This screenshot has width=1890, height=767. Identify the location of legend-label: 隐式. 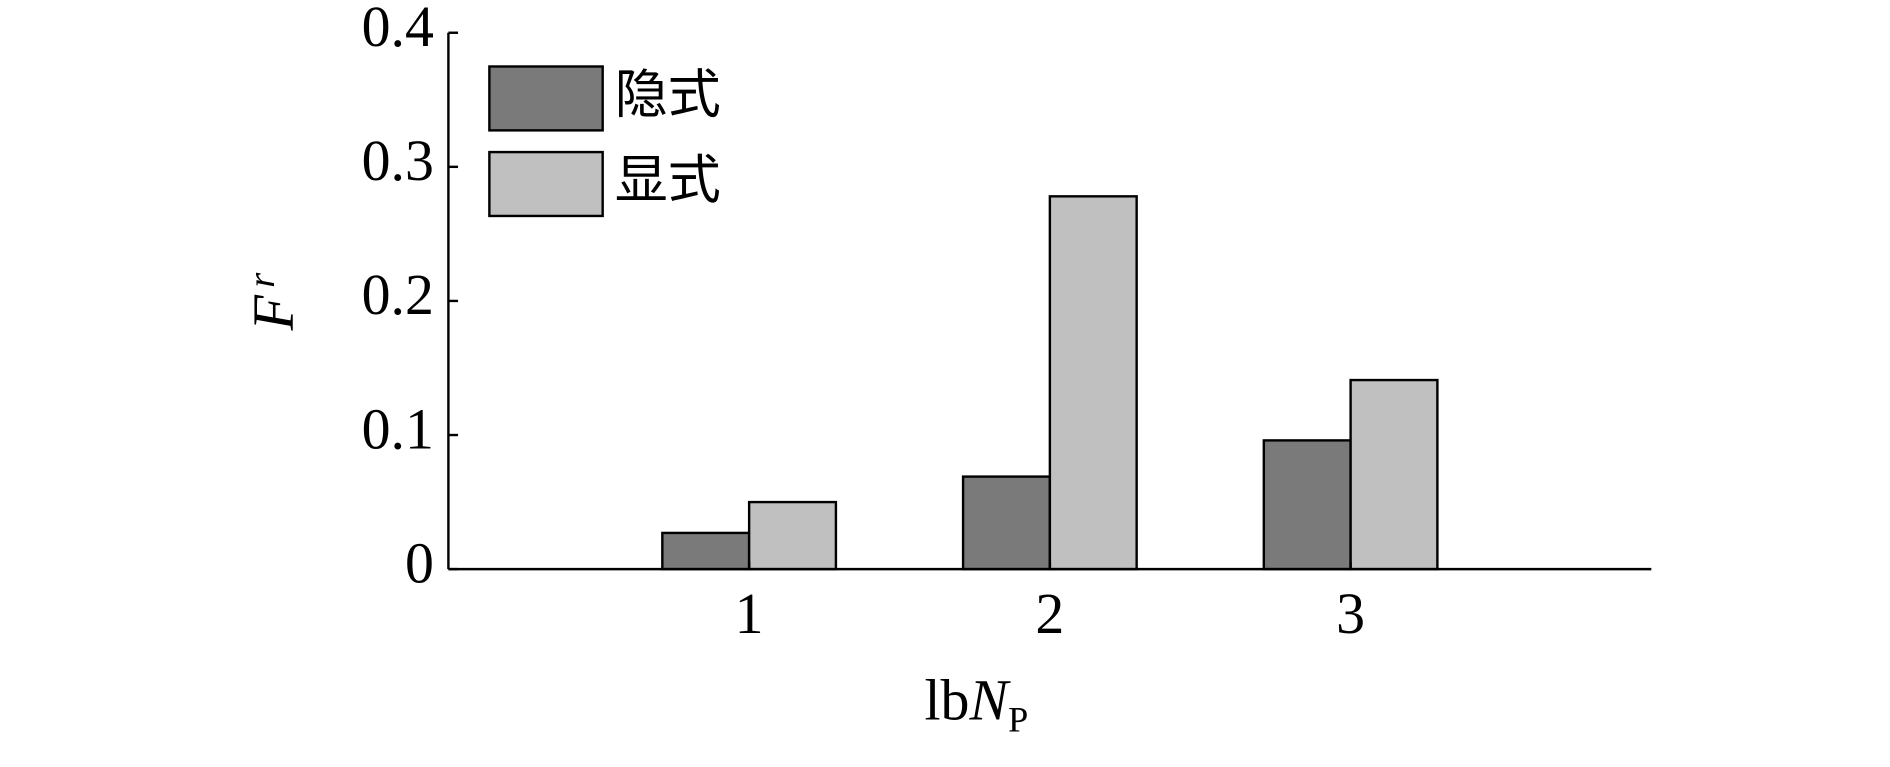
(668, 95).